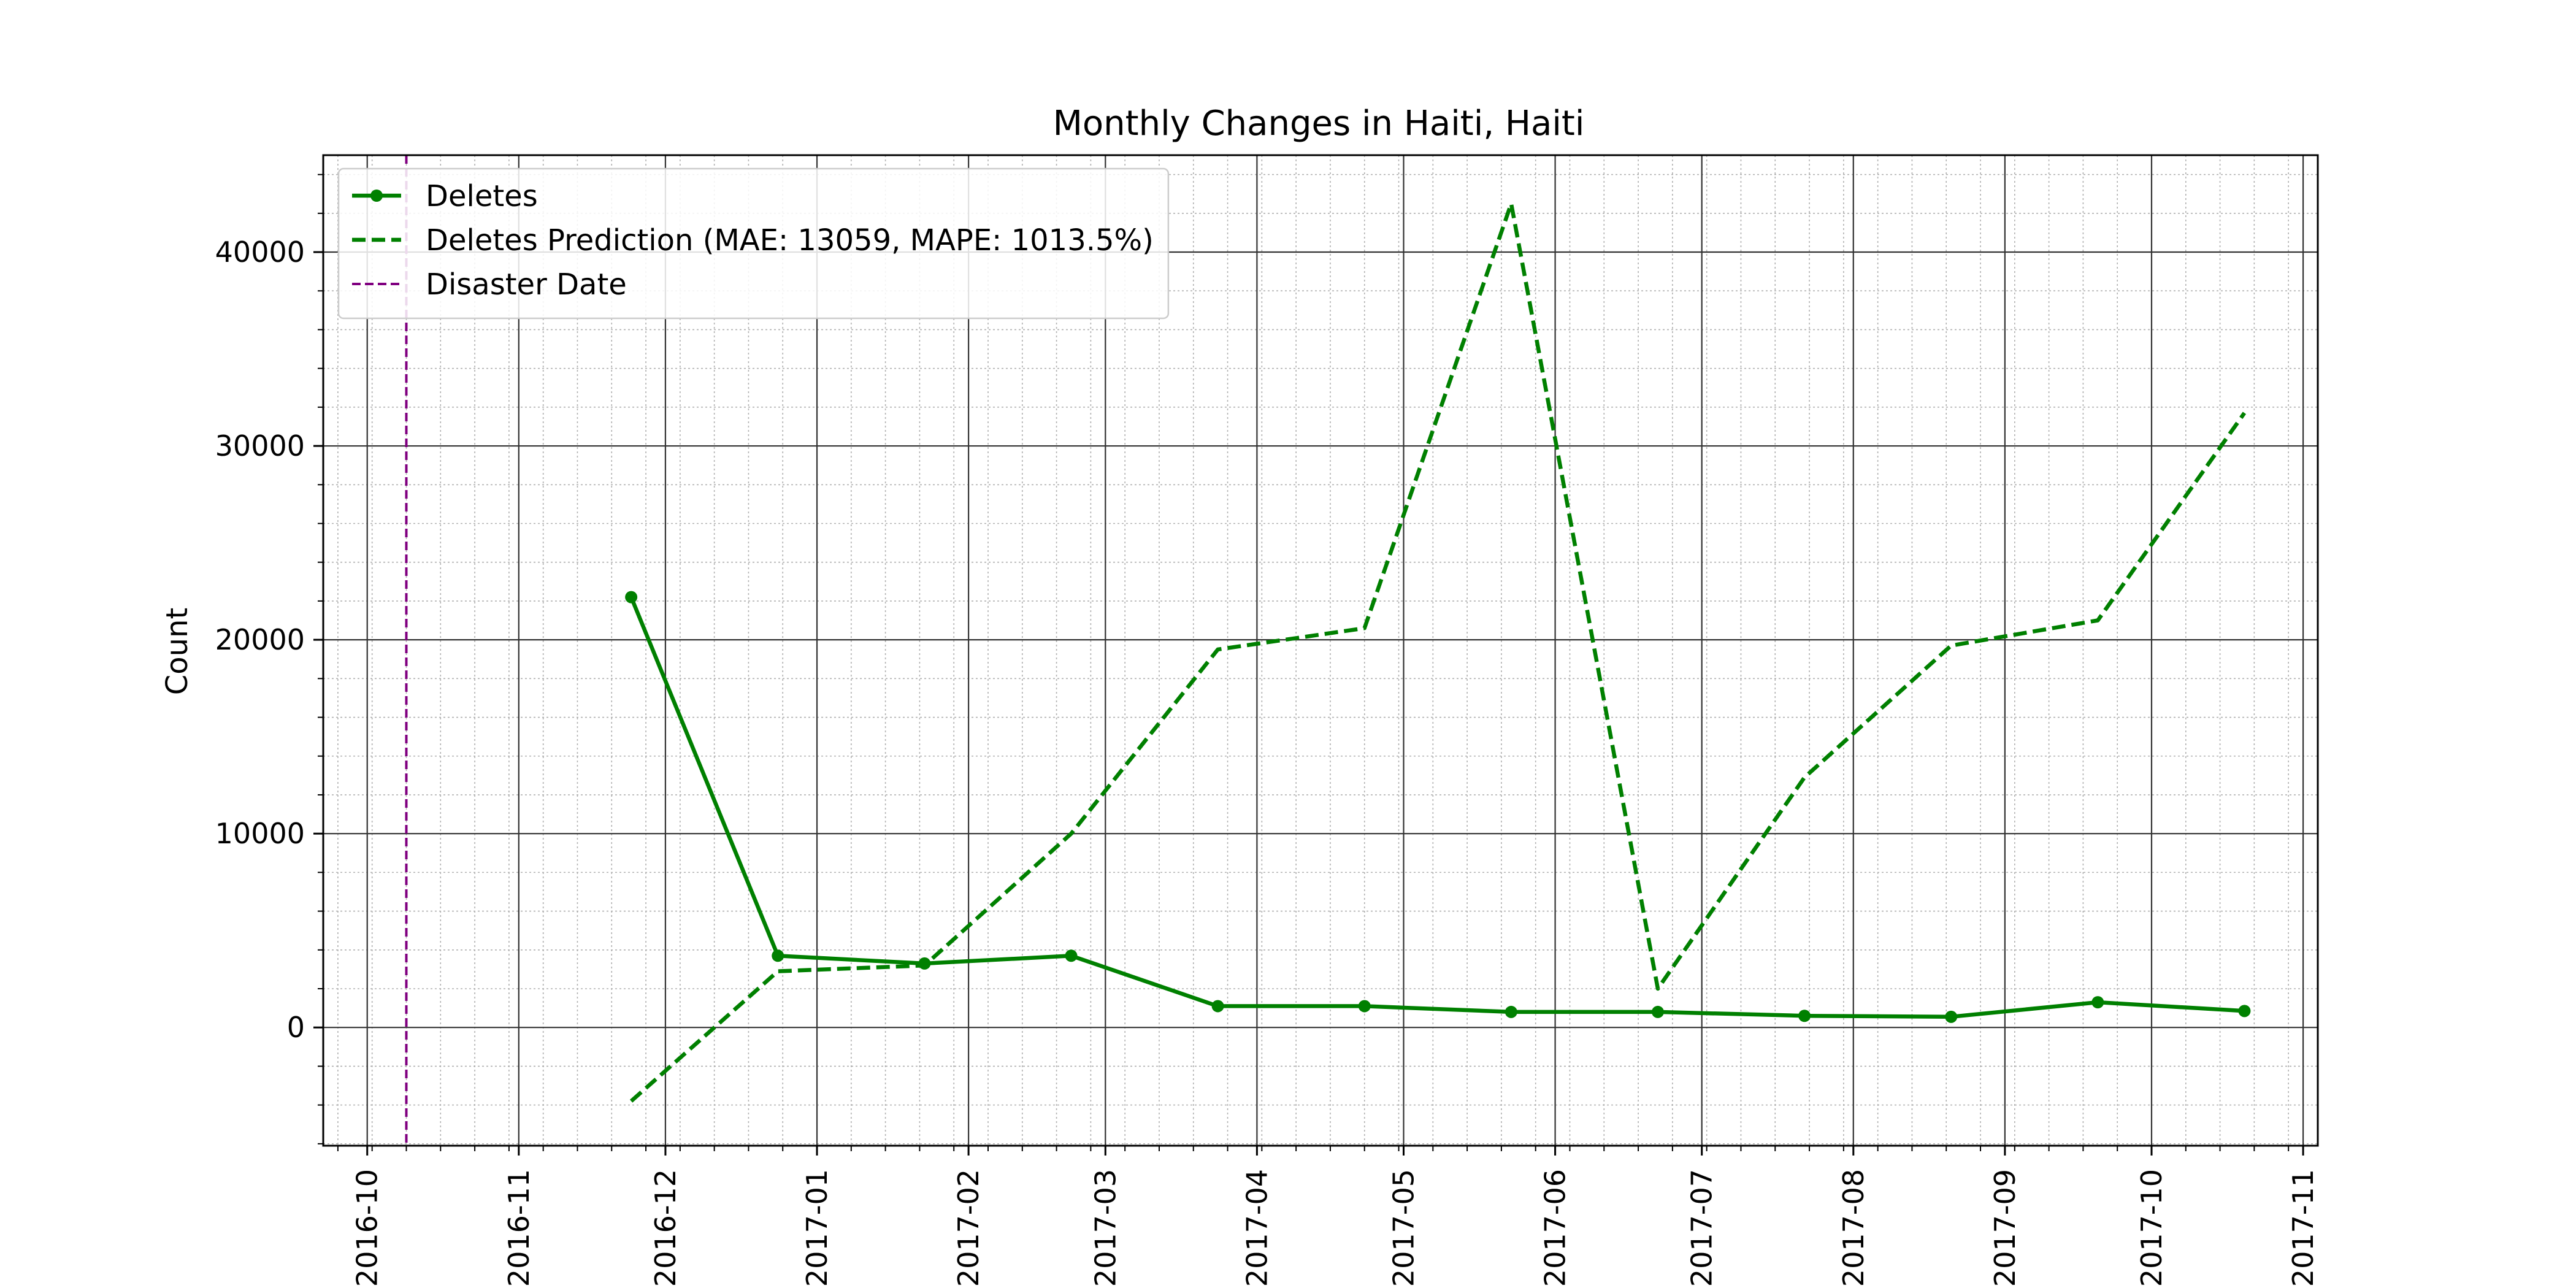 The image size is (2576, 1288). Describe the element at coordinates (260, 833) in the screenshot. I see `y-tick-label: 10000` at that location.